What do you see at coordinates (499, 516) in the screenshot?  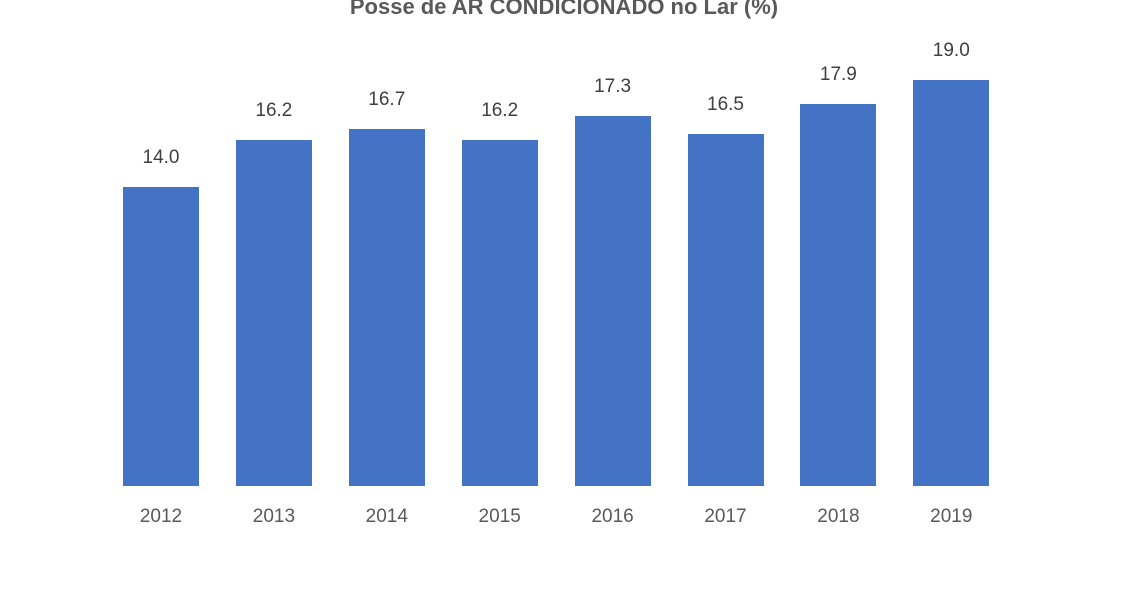 I see `x-tick-label: 2015` at bounding box center [499, 516].